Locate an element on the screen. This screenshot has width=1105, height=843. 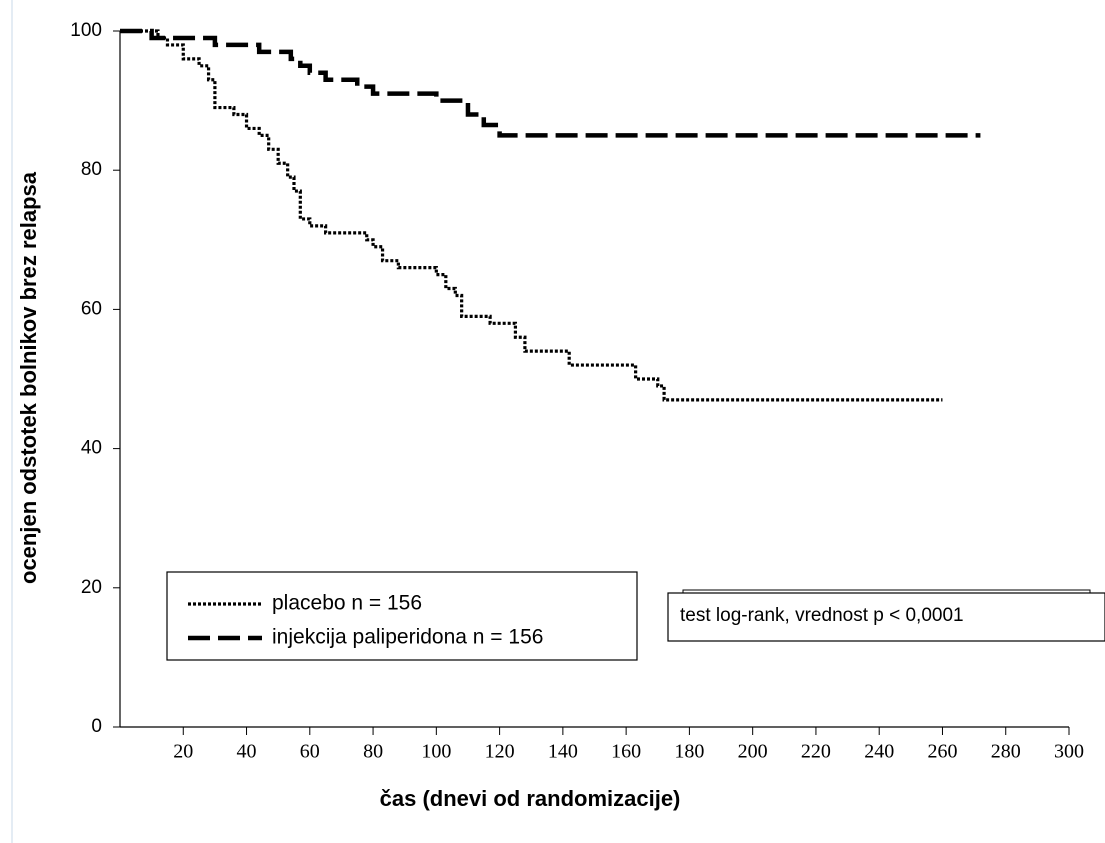
x-tick-label: 160 is located at coordinates (626, 752).